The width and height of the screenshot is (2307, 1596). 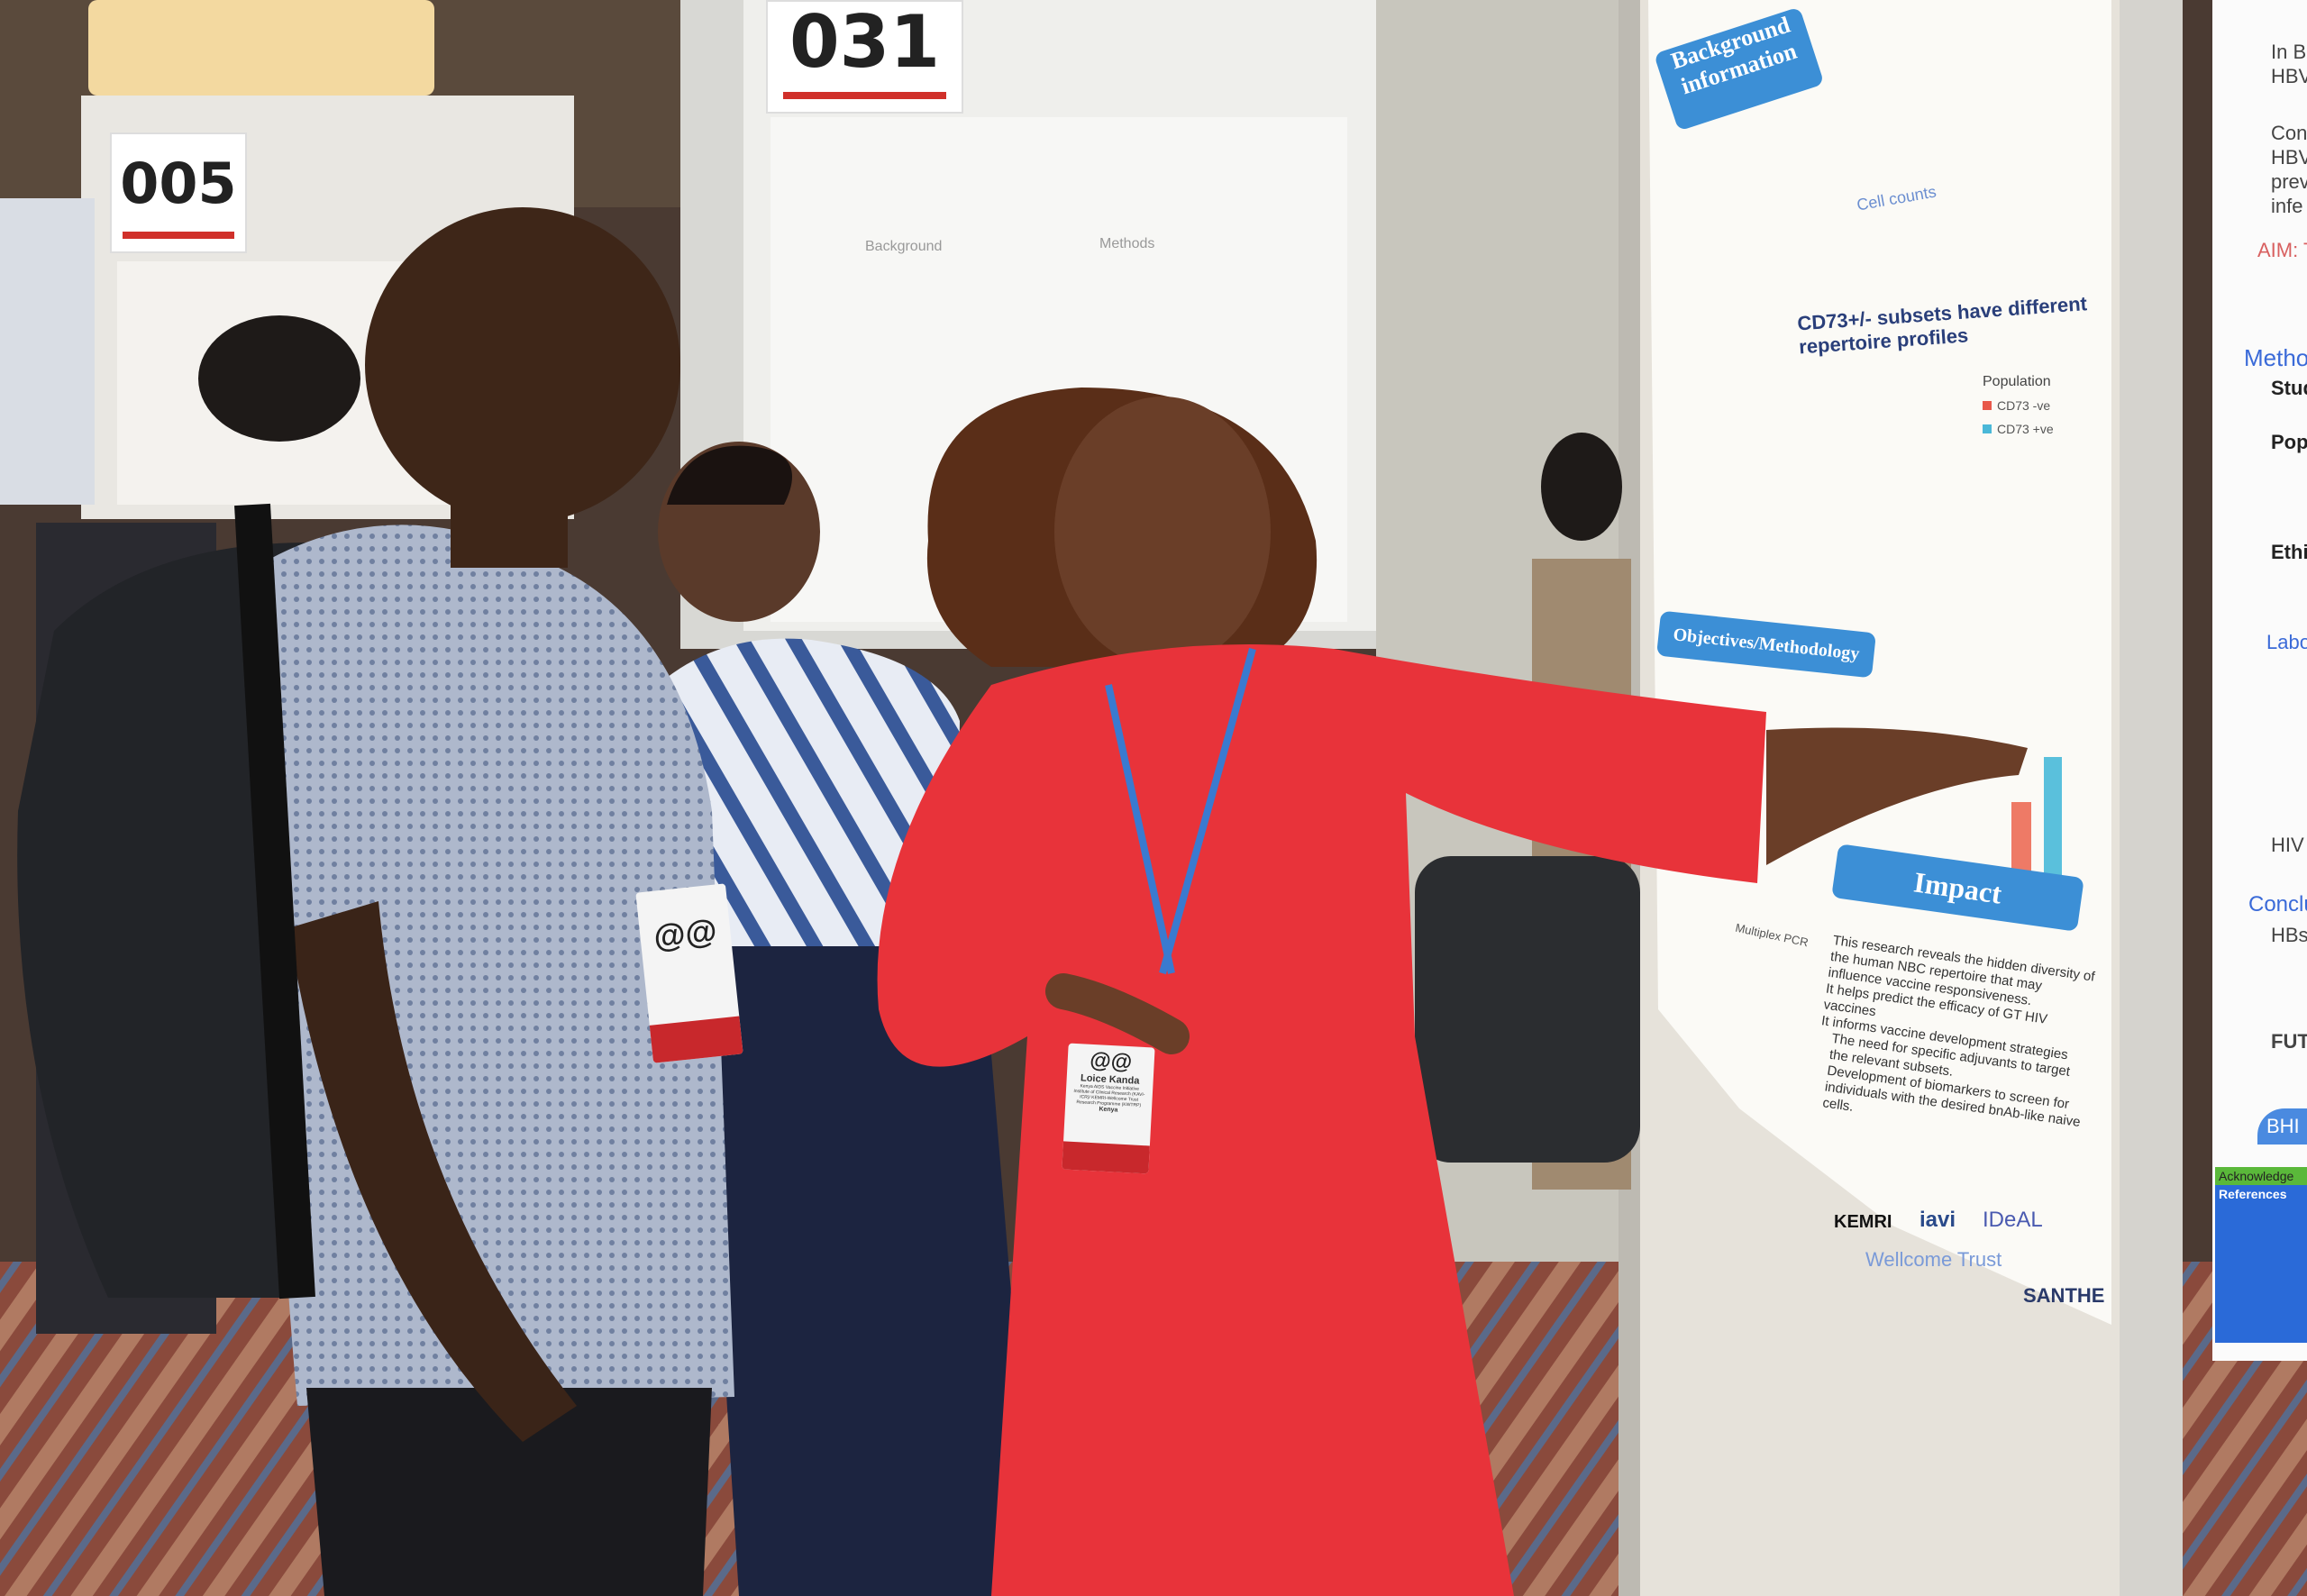 What do you see at coordinates (261, 48) in the screenshot?
I see `ceiling-lamp` at bounding box center [261, 48].